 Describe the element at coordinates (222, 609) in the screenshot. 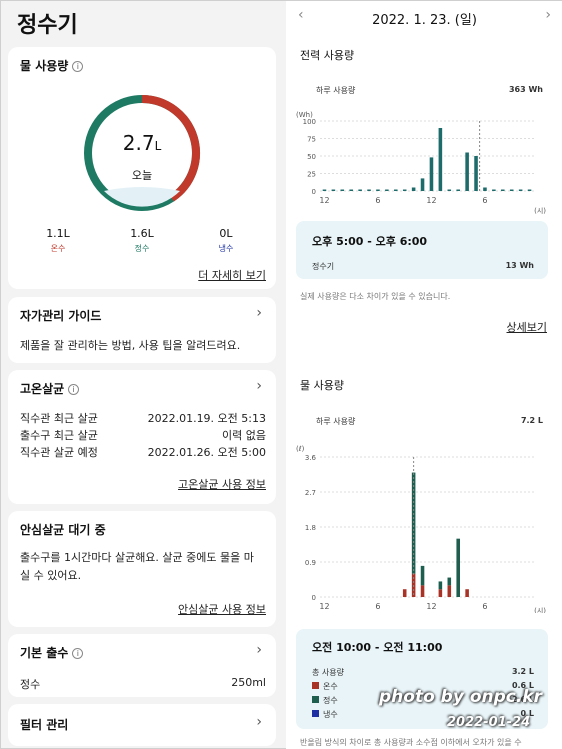

I see `safe-sterilization-info-link: 안심살균 사용 정보` at that location.